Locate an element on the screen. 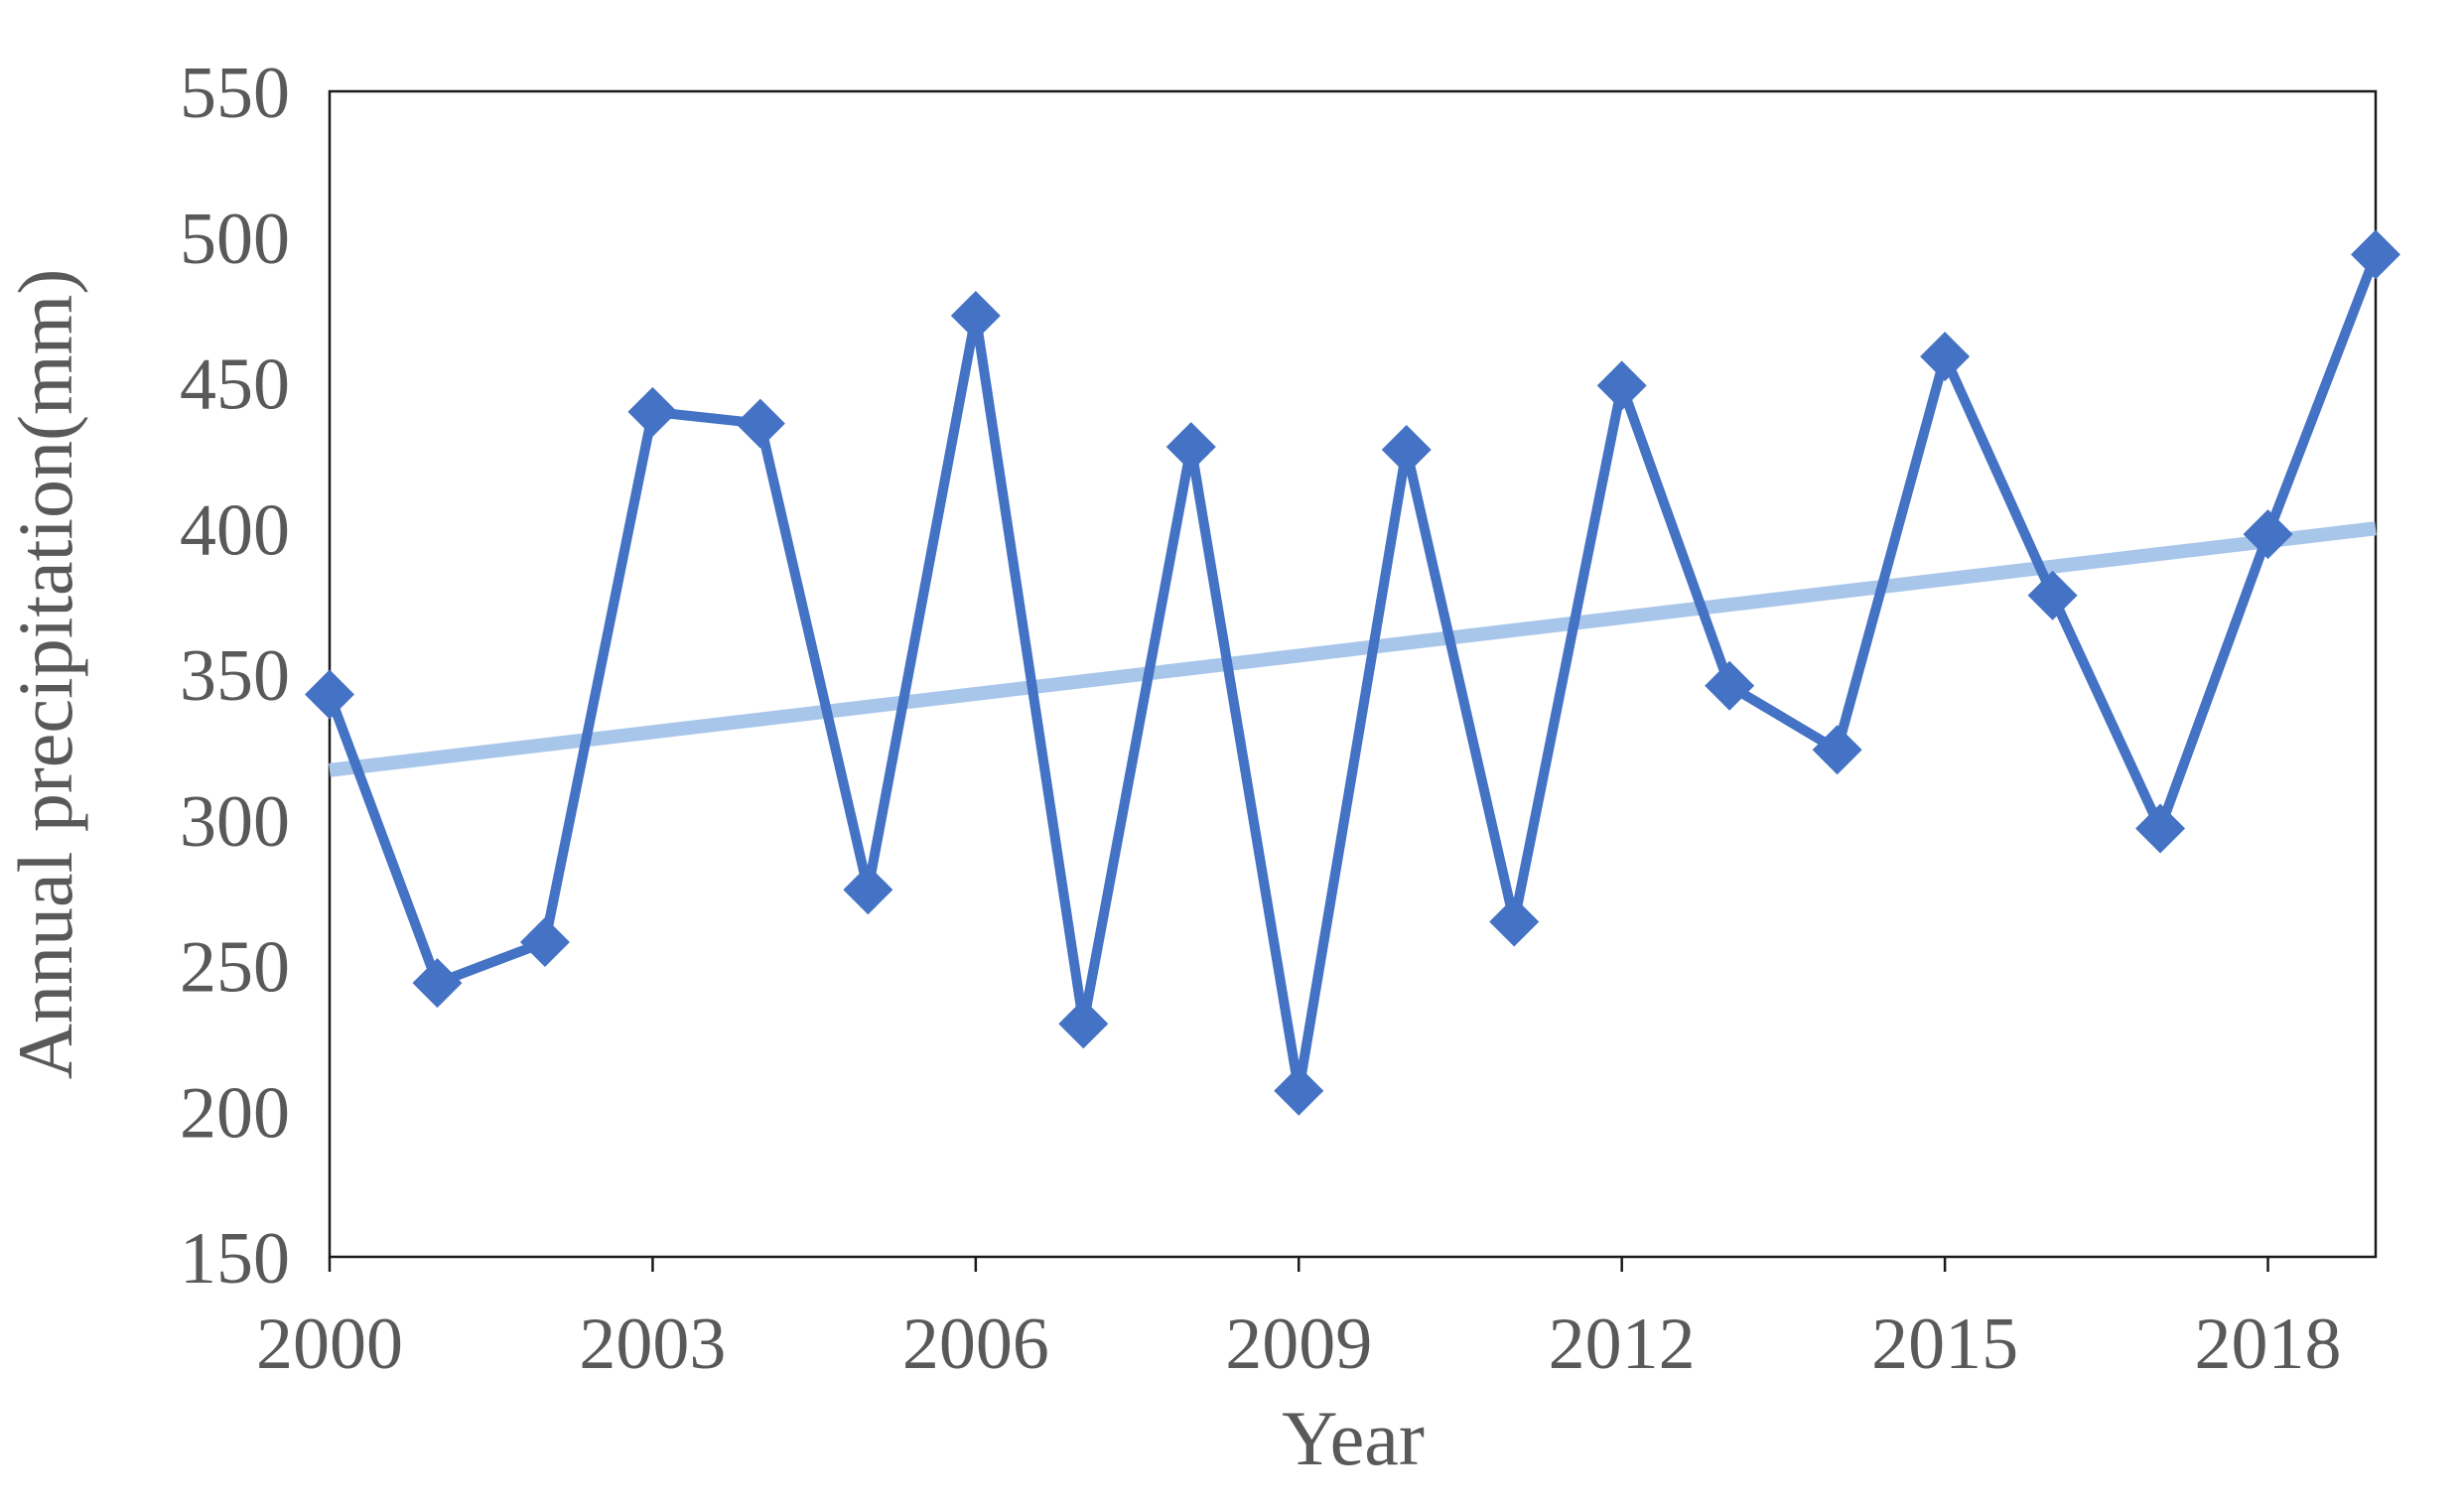 The image size is (2464, 1511). y-axis-tick-label: 150 is located at coordinates (235, 1259).